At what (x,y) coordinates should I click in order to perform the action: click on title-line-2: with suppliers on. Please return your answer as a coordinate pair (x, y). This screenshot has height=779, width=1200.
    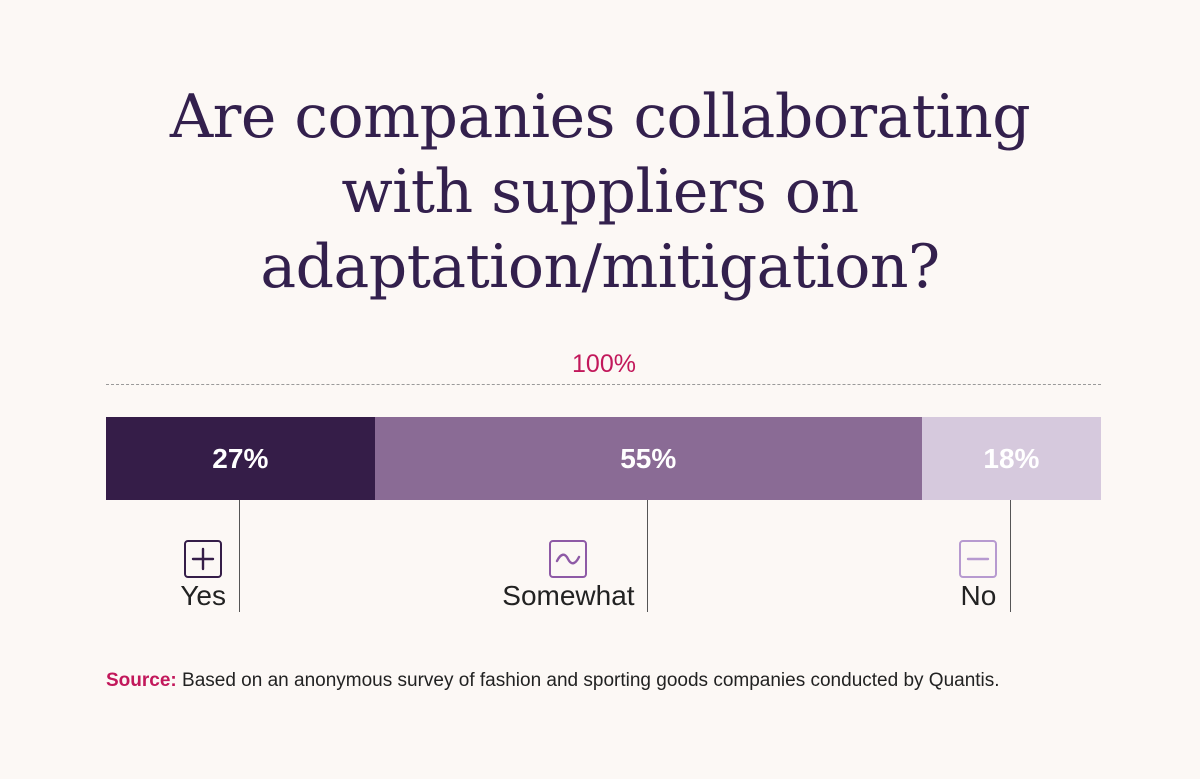
    Looking at the image, I should click on (600, 192).